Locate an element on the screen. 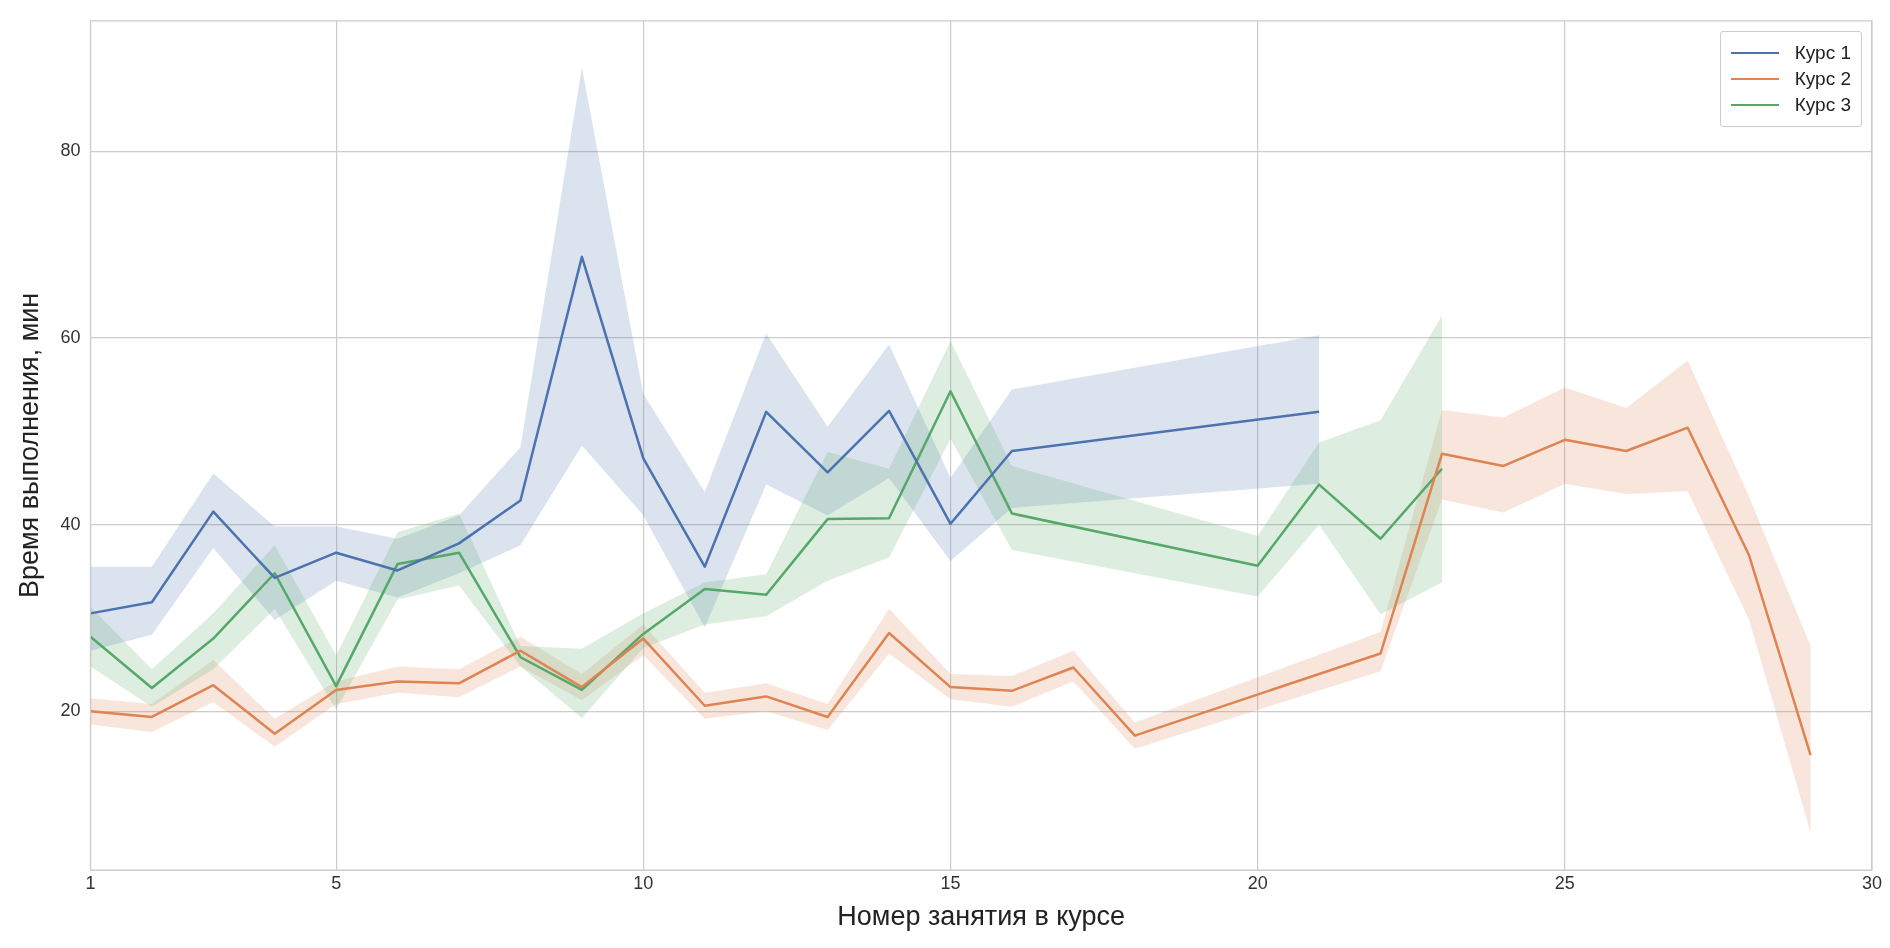  x-axis-title: Номер занятия в курсе is located at coordinates (981, 916).